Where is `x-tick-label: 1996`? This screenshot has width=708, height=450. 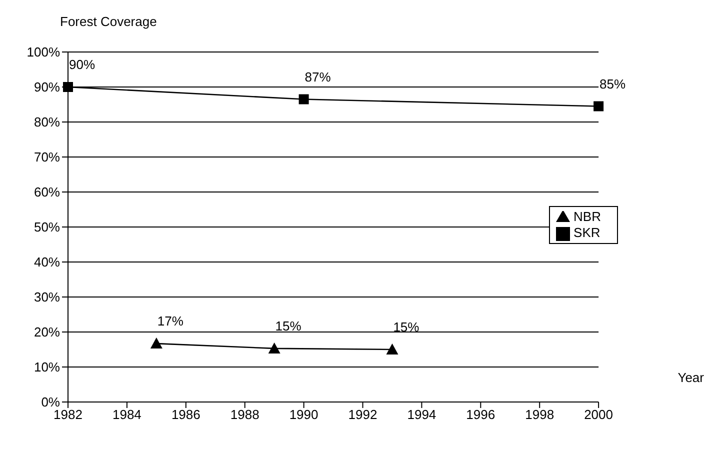
x-tick-label: 1996 is located at coordinates (481, 414).